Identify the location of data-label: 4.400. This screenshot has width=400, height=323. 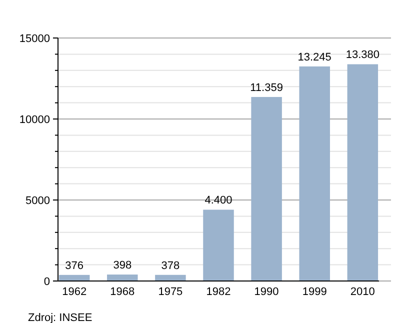
(218, 200).